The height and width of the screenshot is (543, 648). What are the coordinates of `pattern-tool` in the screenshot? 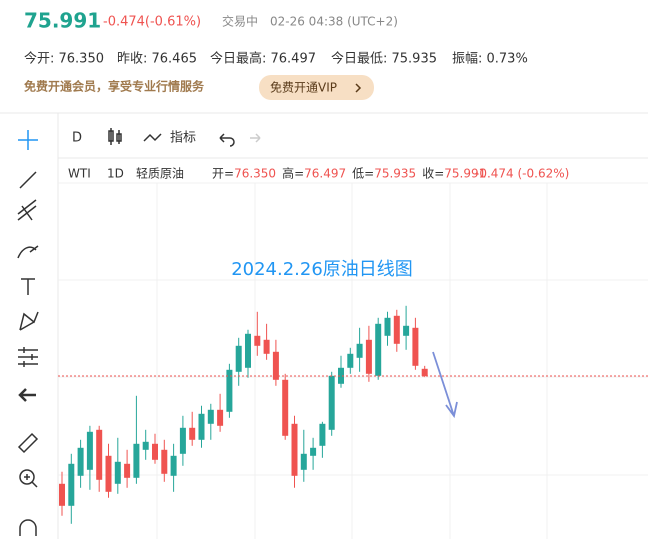 It's located at (29, 321).